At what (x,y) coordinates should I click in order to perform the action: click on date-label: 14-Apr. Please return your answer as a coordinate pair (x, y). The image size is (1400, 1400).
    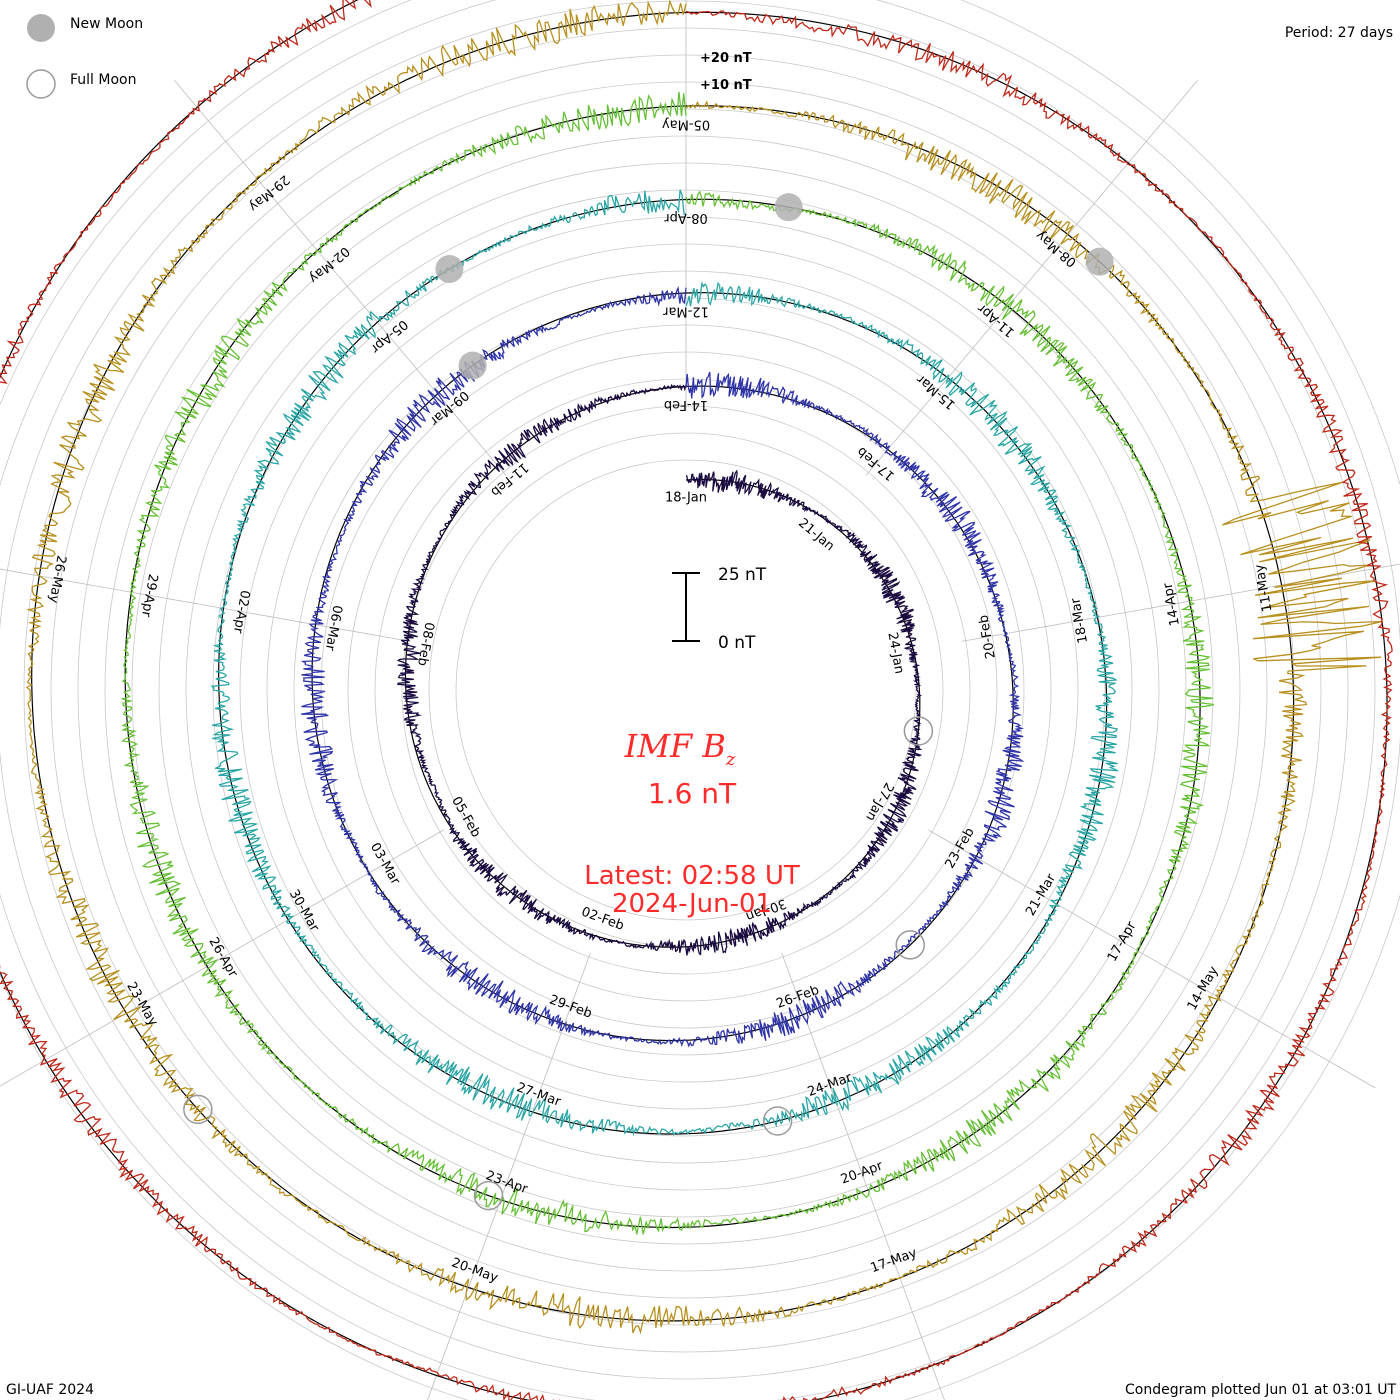
    Looking at the image, I should click on (1172, 604).